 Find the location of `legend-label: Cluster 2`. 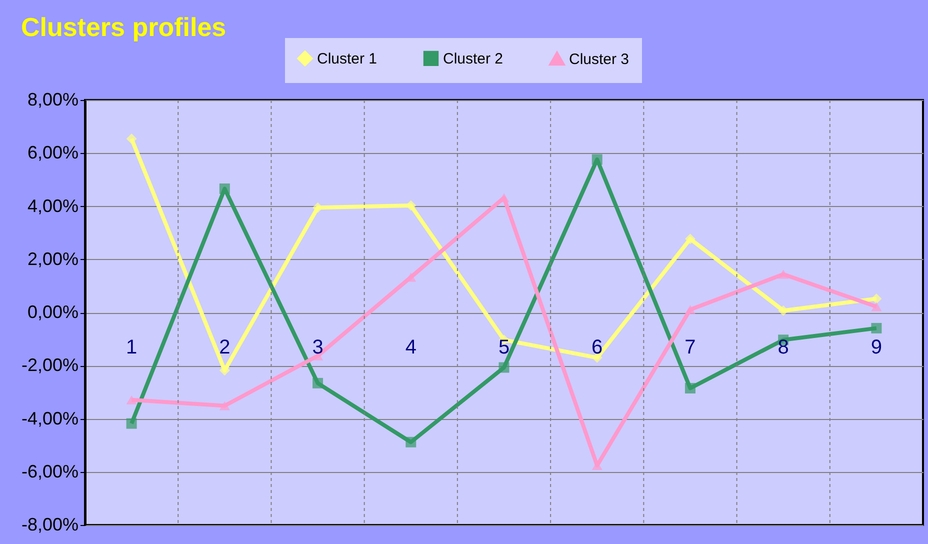

legend-label: Cluster 2 is located at coordinates (473, 59).